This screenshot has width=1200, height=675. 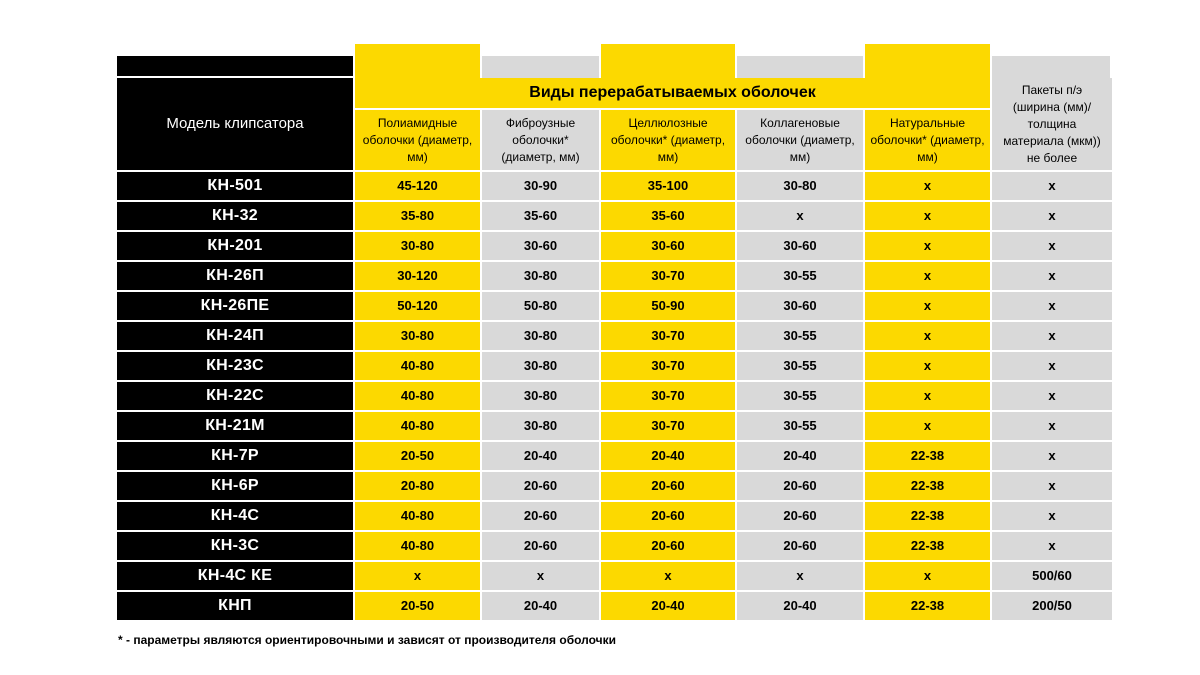 I want to click on column-header-5: Натуральные оболочки* (диаметр, мм), so click(x=927, y=140).